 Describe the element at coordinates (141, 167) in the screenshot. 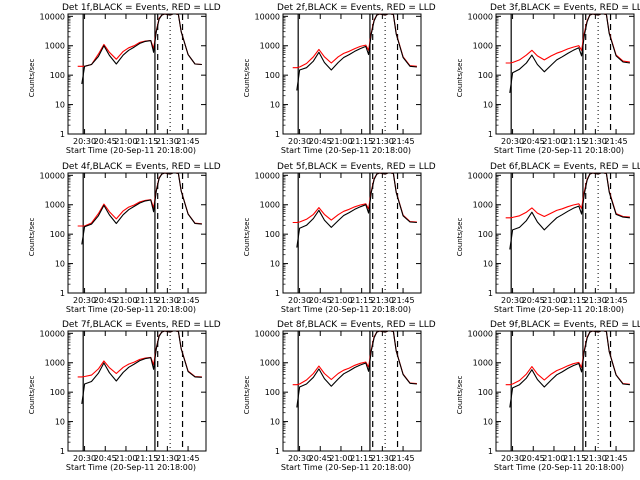

I see `panel-title: Det 4f,BLACK = Events, RED = LLD` at that location.